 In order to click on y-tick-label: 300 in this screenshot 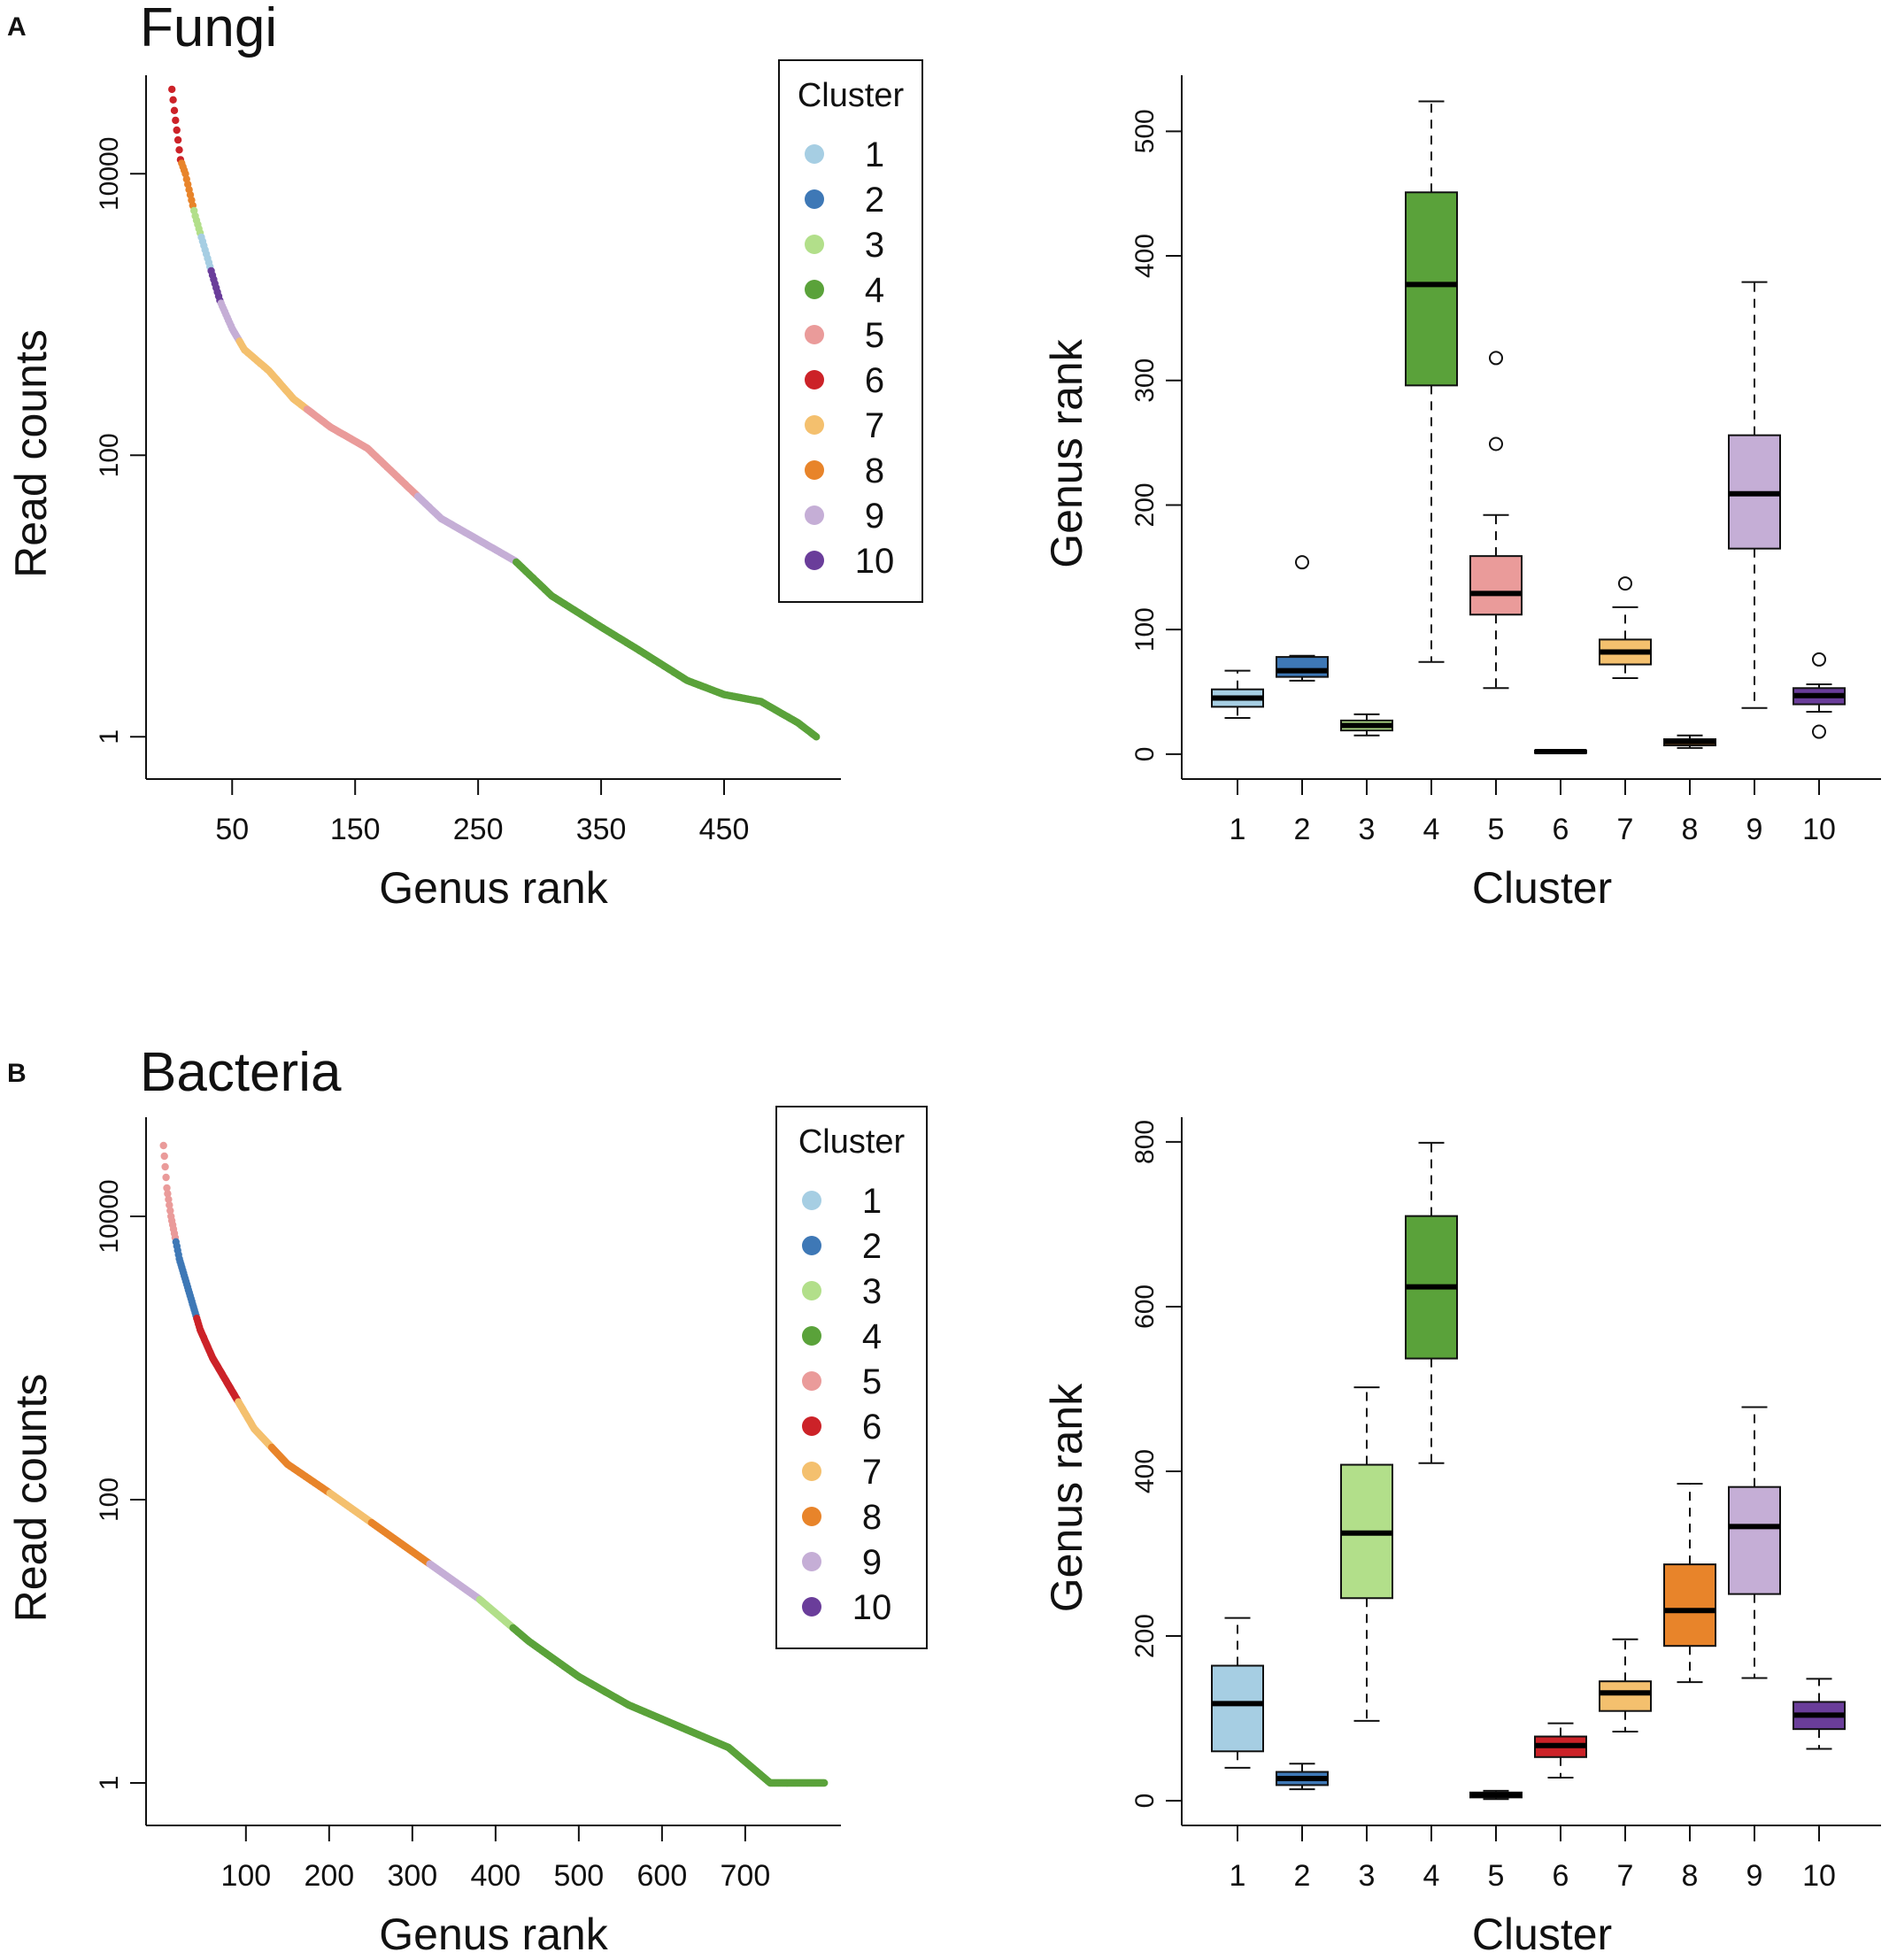, I will do `click(1145, 381)`.